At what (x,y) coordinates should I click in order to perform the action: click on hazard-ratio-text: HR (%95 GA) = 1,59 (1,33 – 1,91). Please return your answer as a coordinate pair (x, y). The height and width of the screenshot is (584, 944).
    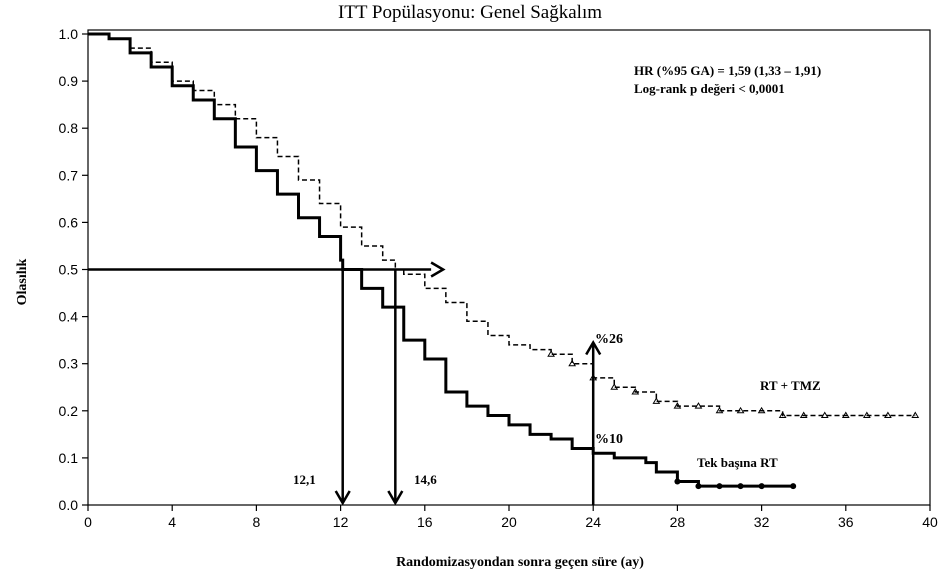
    Looking at the image, I should click on (727, 70).